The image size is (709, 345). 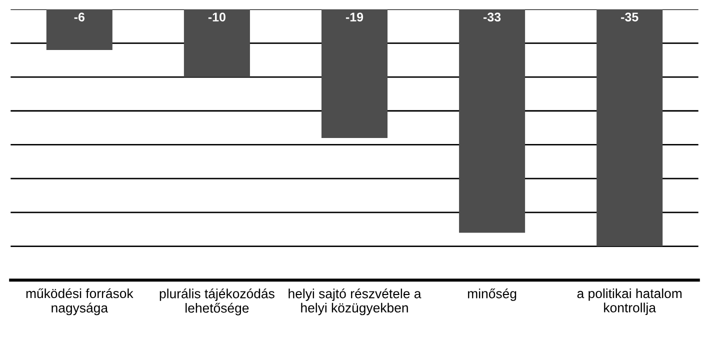 What do you see at coordinates (492, 17) in the screenshot?
I see `data-label: -33` at bounding box center [492, 17].